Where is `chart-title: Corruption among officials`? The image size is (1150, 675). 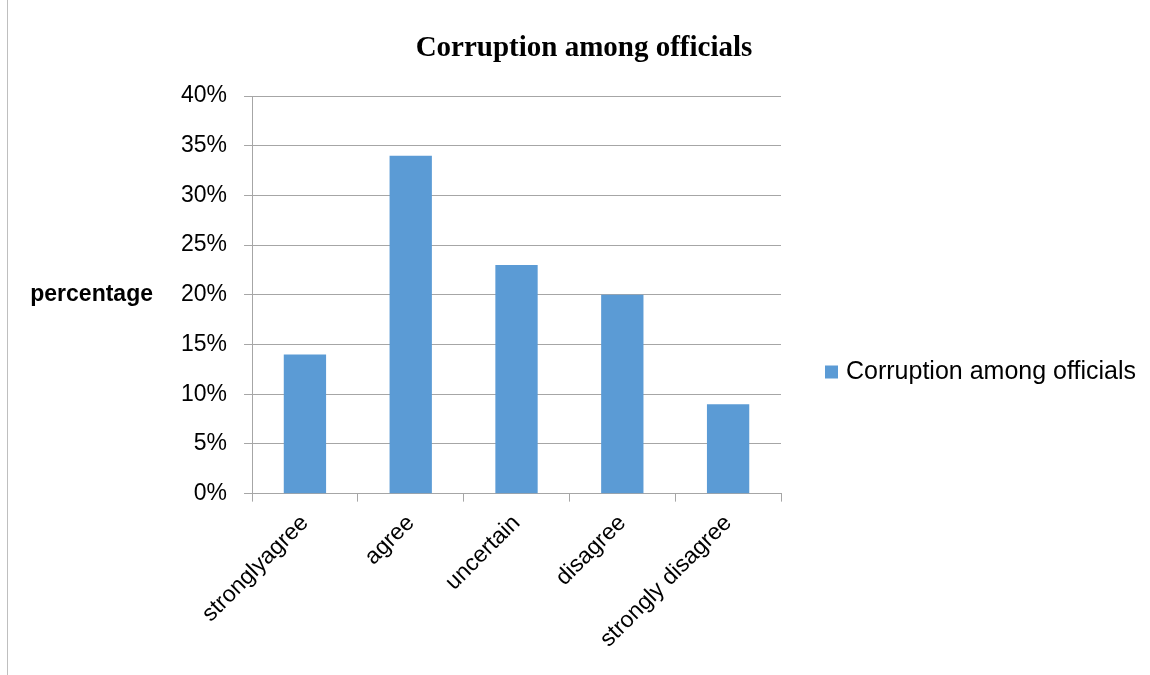
chart-title: Corruption among officials is located at coordinates (584, 46).